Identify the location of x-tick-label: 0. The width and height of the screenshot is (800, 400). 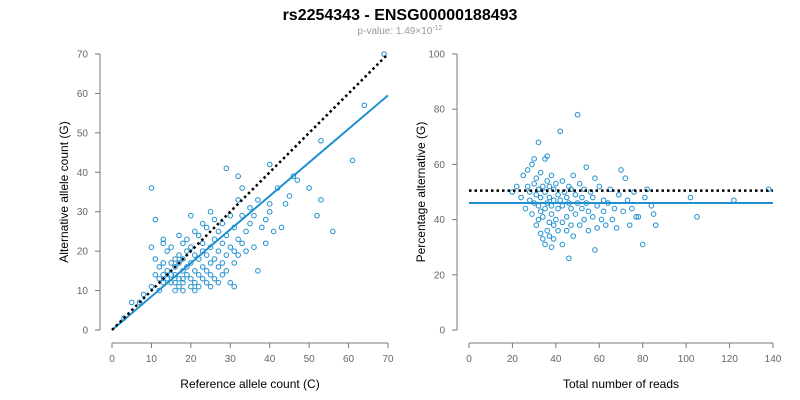
(112, 359).